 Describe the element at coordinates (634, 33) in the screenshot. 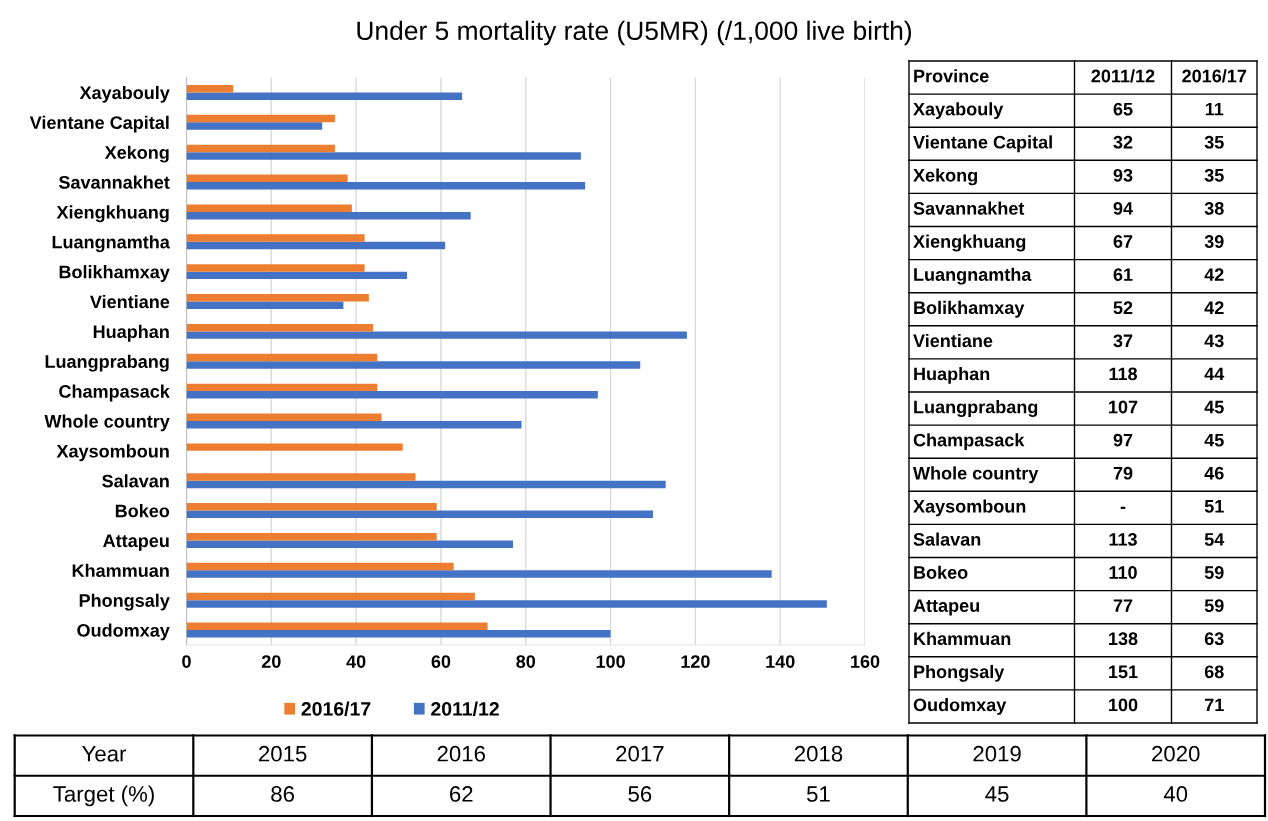

I see `chart-title: Under 5 mortality rate (U5MR) (/1,000 live birth)` at that location.